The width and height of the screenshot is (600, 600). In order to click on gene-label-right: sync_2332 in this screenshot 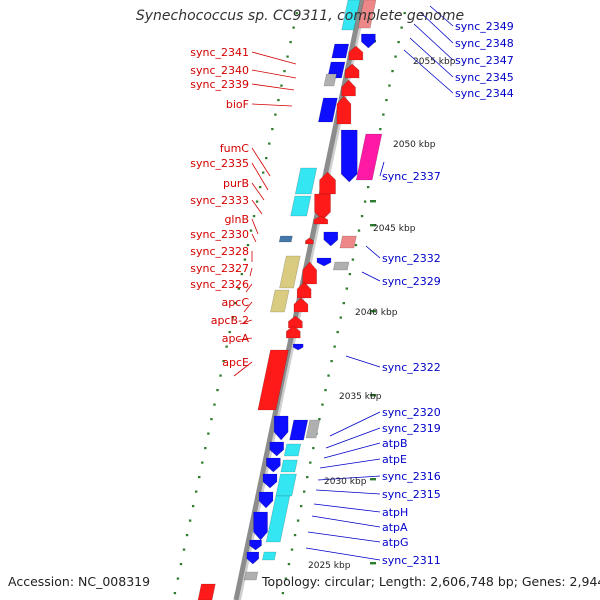, I will do `click(411, 258)`.